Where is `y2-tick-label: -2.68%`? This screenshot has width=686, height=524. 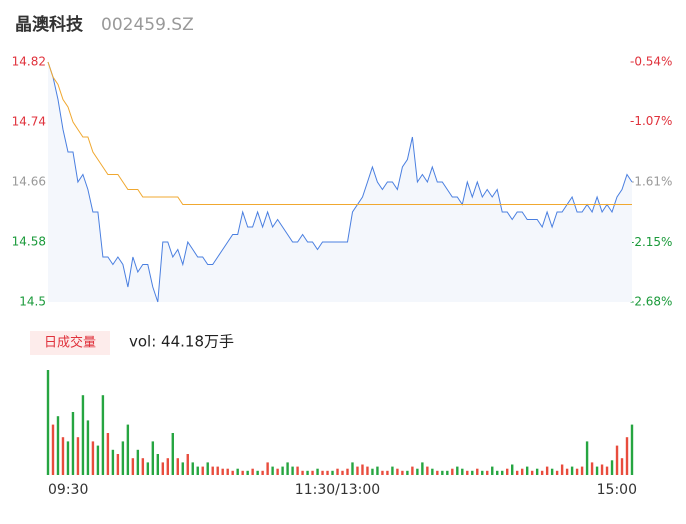
y2-tick-label: -2.68% is located at coordinates (651, 302).